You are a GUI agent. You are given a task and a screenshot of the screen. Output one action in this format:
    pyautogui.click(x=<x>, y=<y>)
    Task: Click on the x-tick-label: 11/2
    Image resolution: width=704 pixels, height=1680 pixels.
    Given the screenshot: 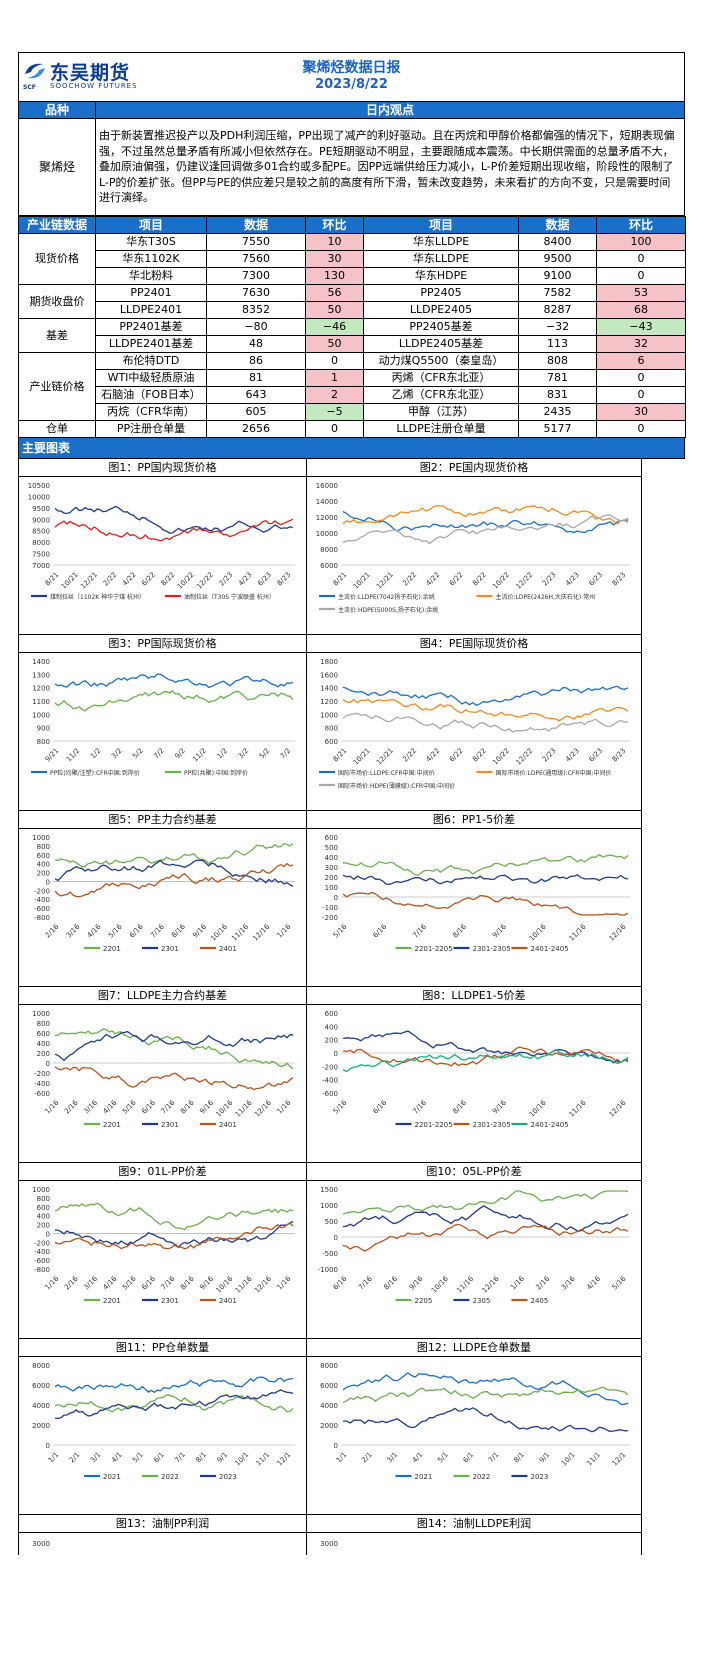 What is the action you would take?
    pyautogui.click(x=73, y=755)
    